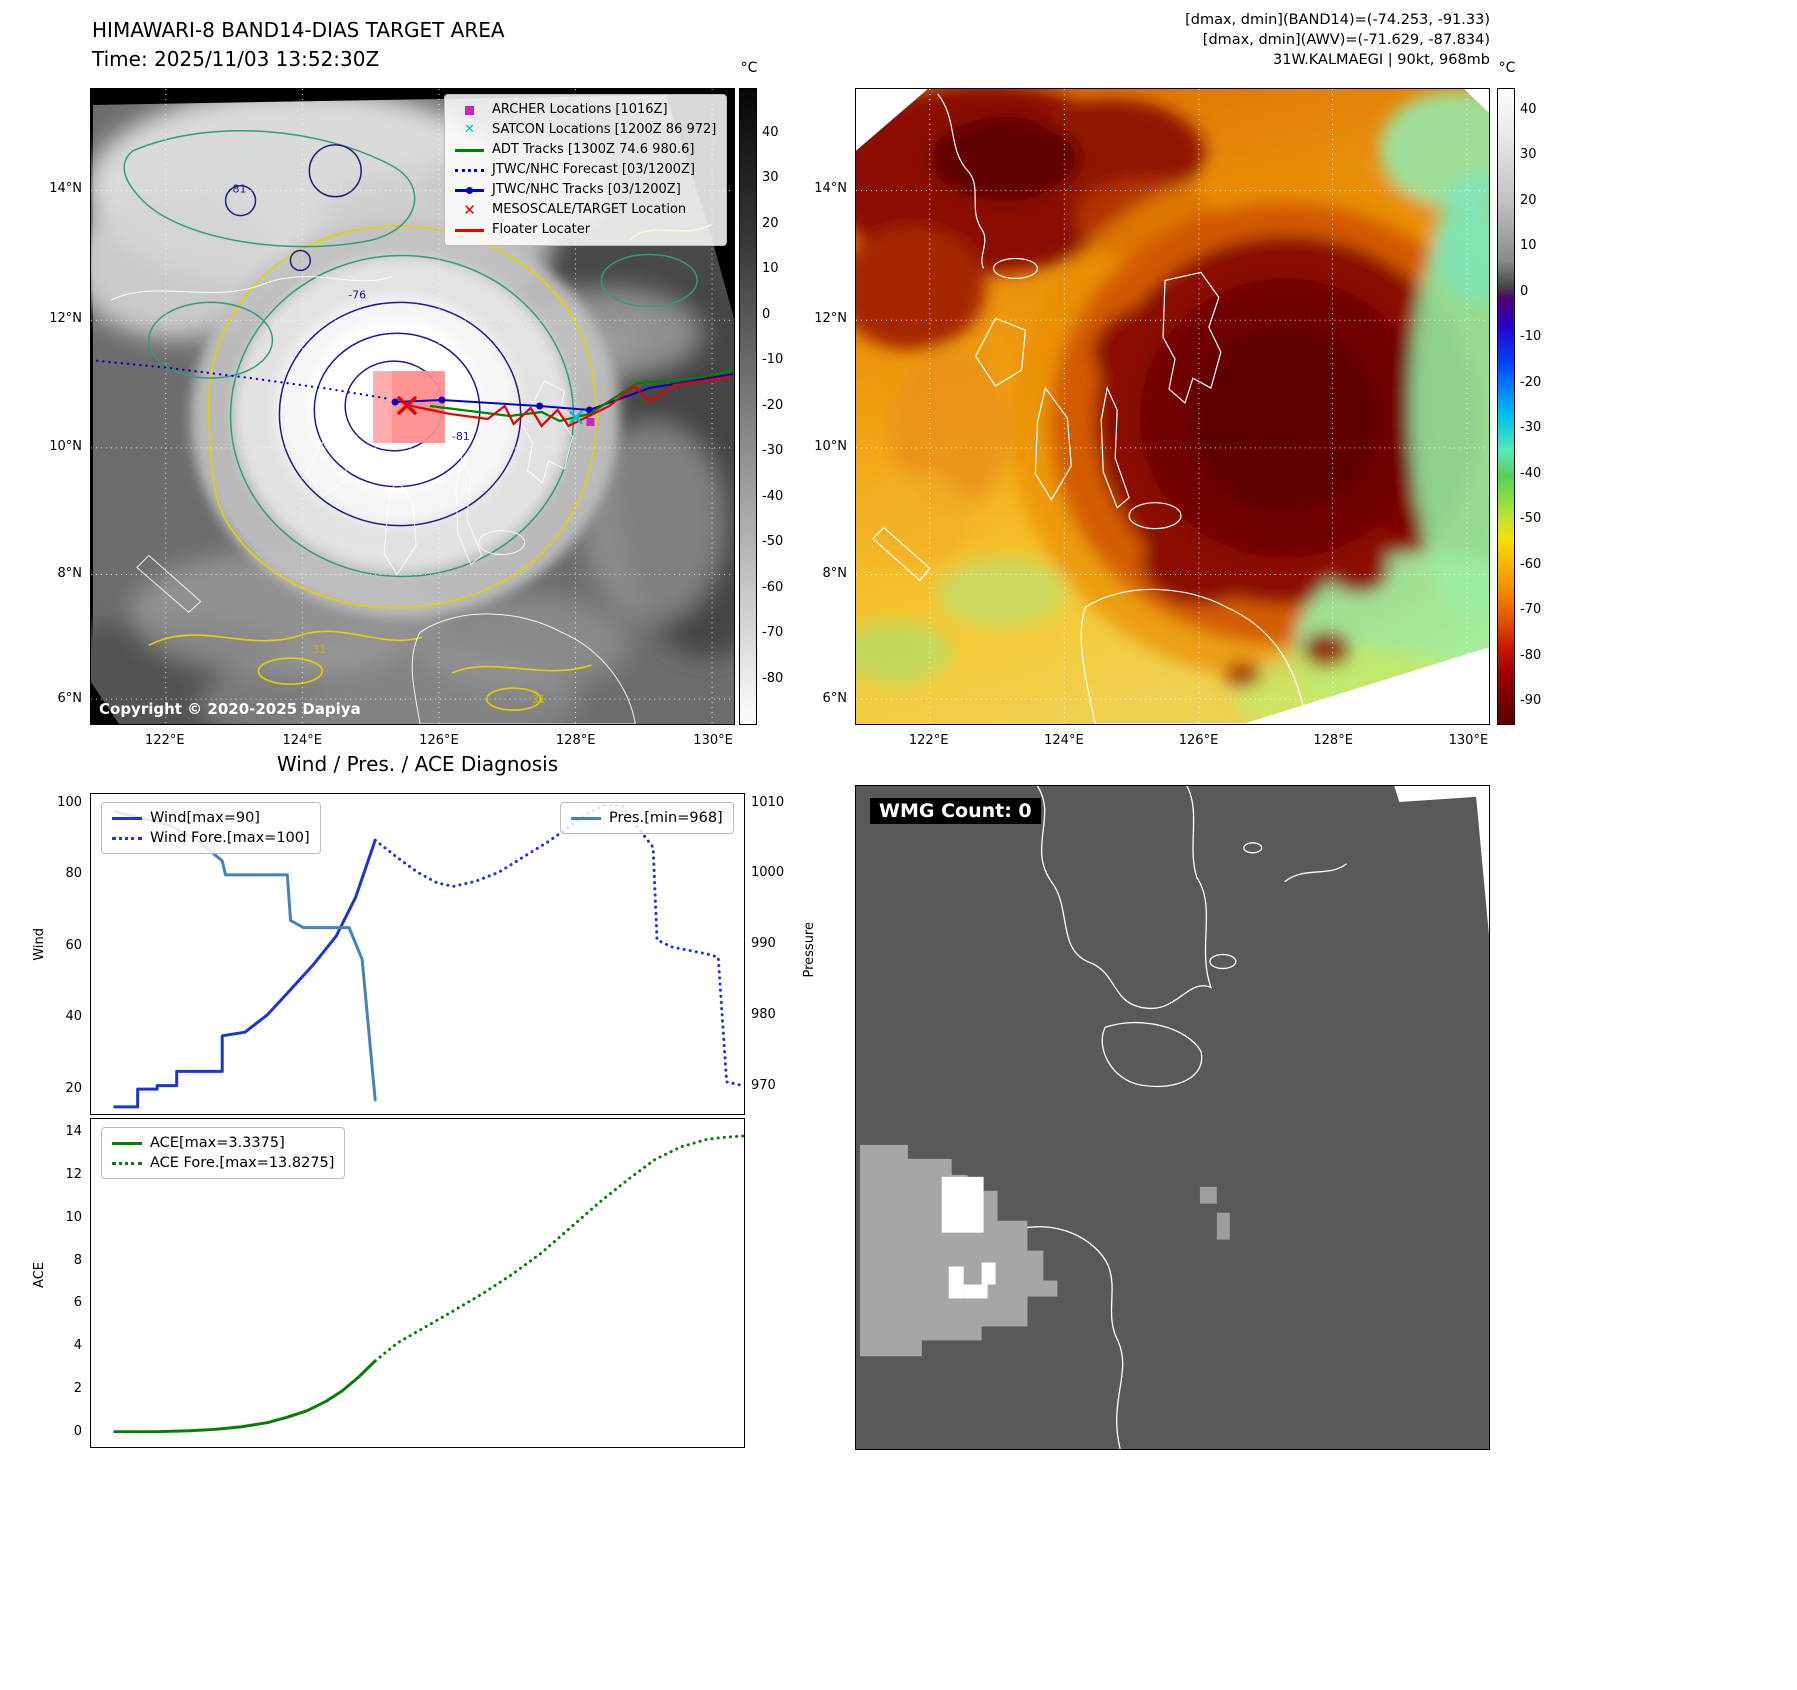 The image size is (1797, 1690). Describe the element at coordinates (73, 1088) in the screenshot. I see `wind-pres-left-tick: 20` at that location.